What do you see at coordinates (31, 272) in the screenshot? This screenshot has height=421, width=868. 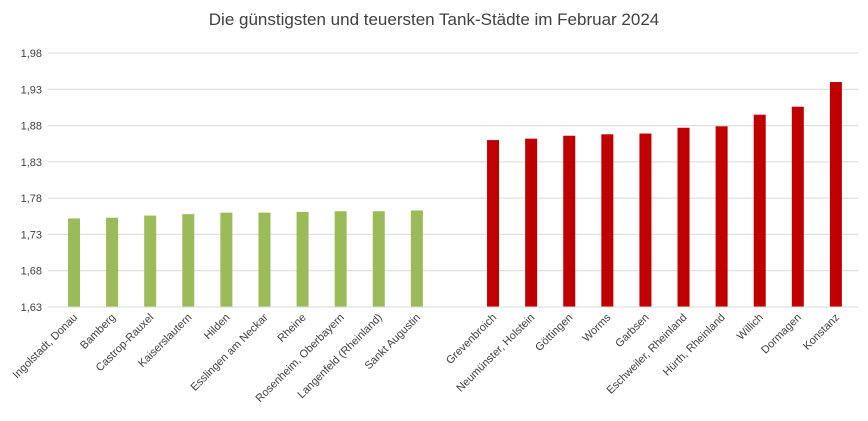 I see `y-tick-label: 1,68` at bounding box center [31, 272].